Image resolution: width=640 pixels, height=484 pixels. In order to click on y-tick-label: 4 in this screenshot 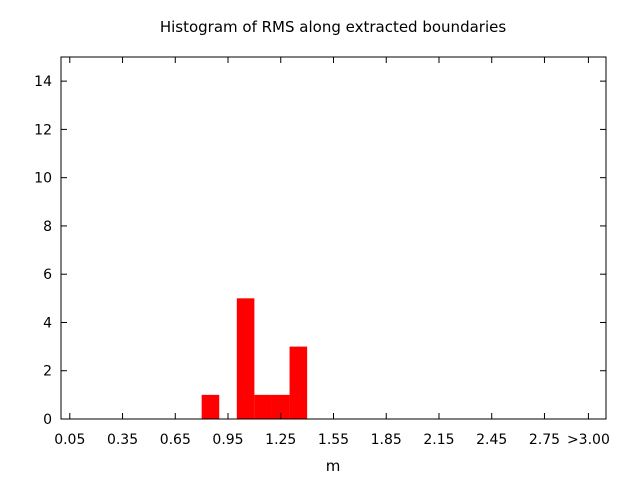, I will do `click(47, 323)`.